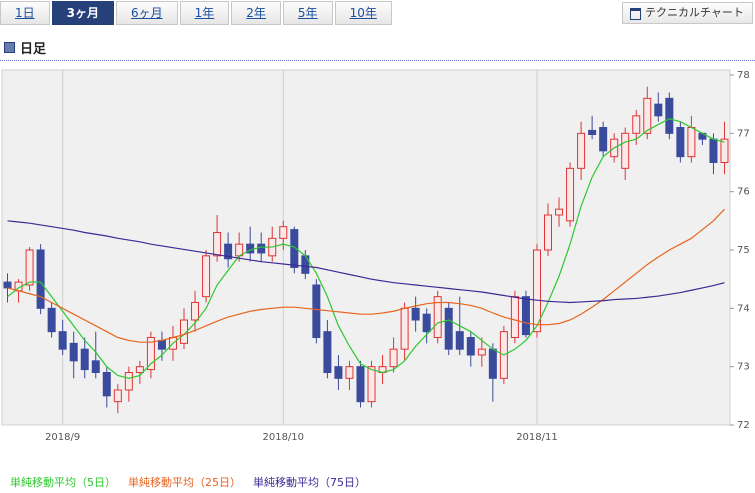 The image size is (755, 493). What do you see at coordinates (25, 13) in the screenshot?
I see `period-tab: 1日` at bounding box center [25, 13].